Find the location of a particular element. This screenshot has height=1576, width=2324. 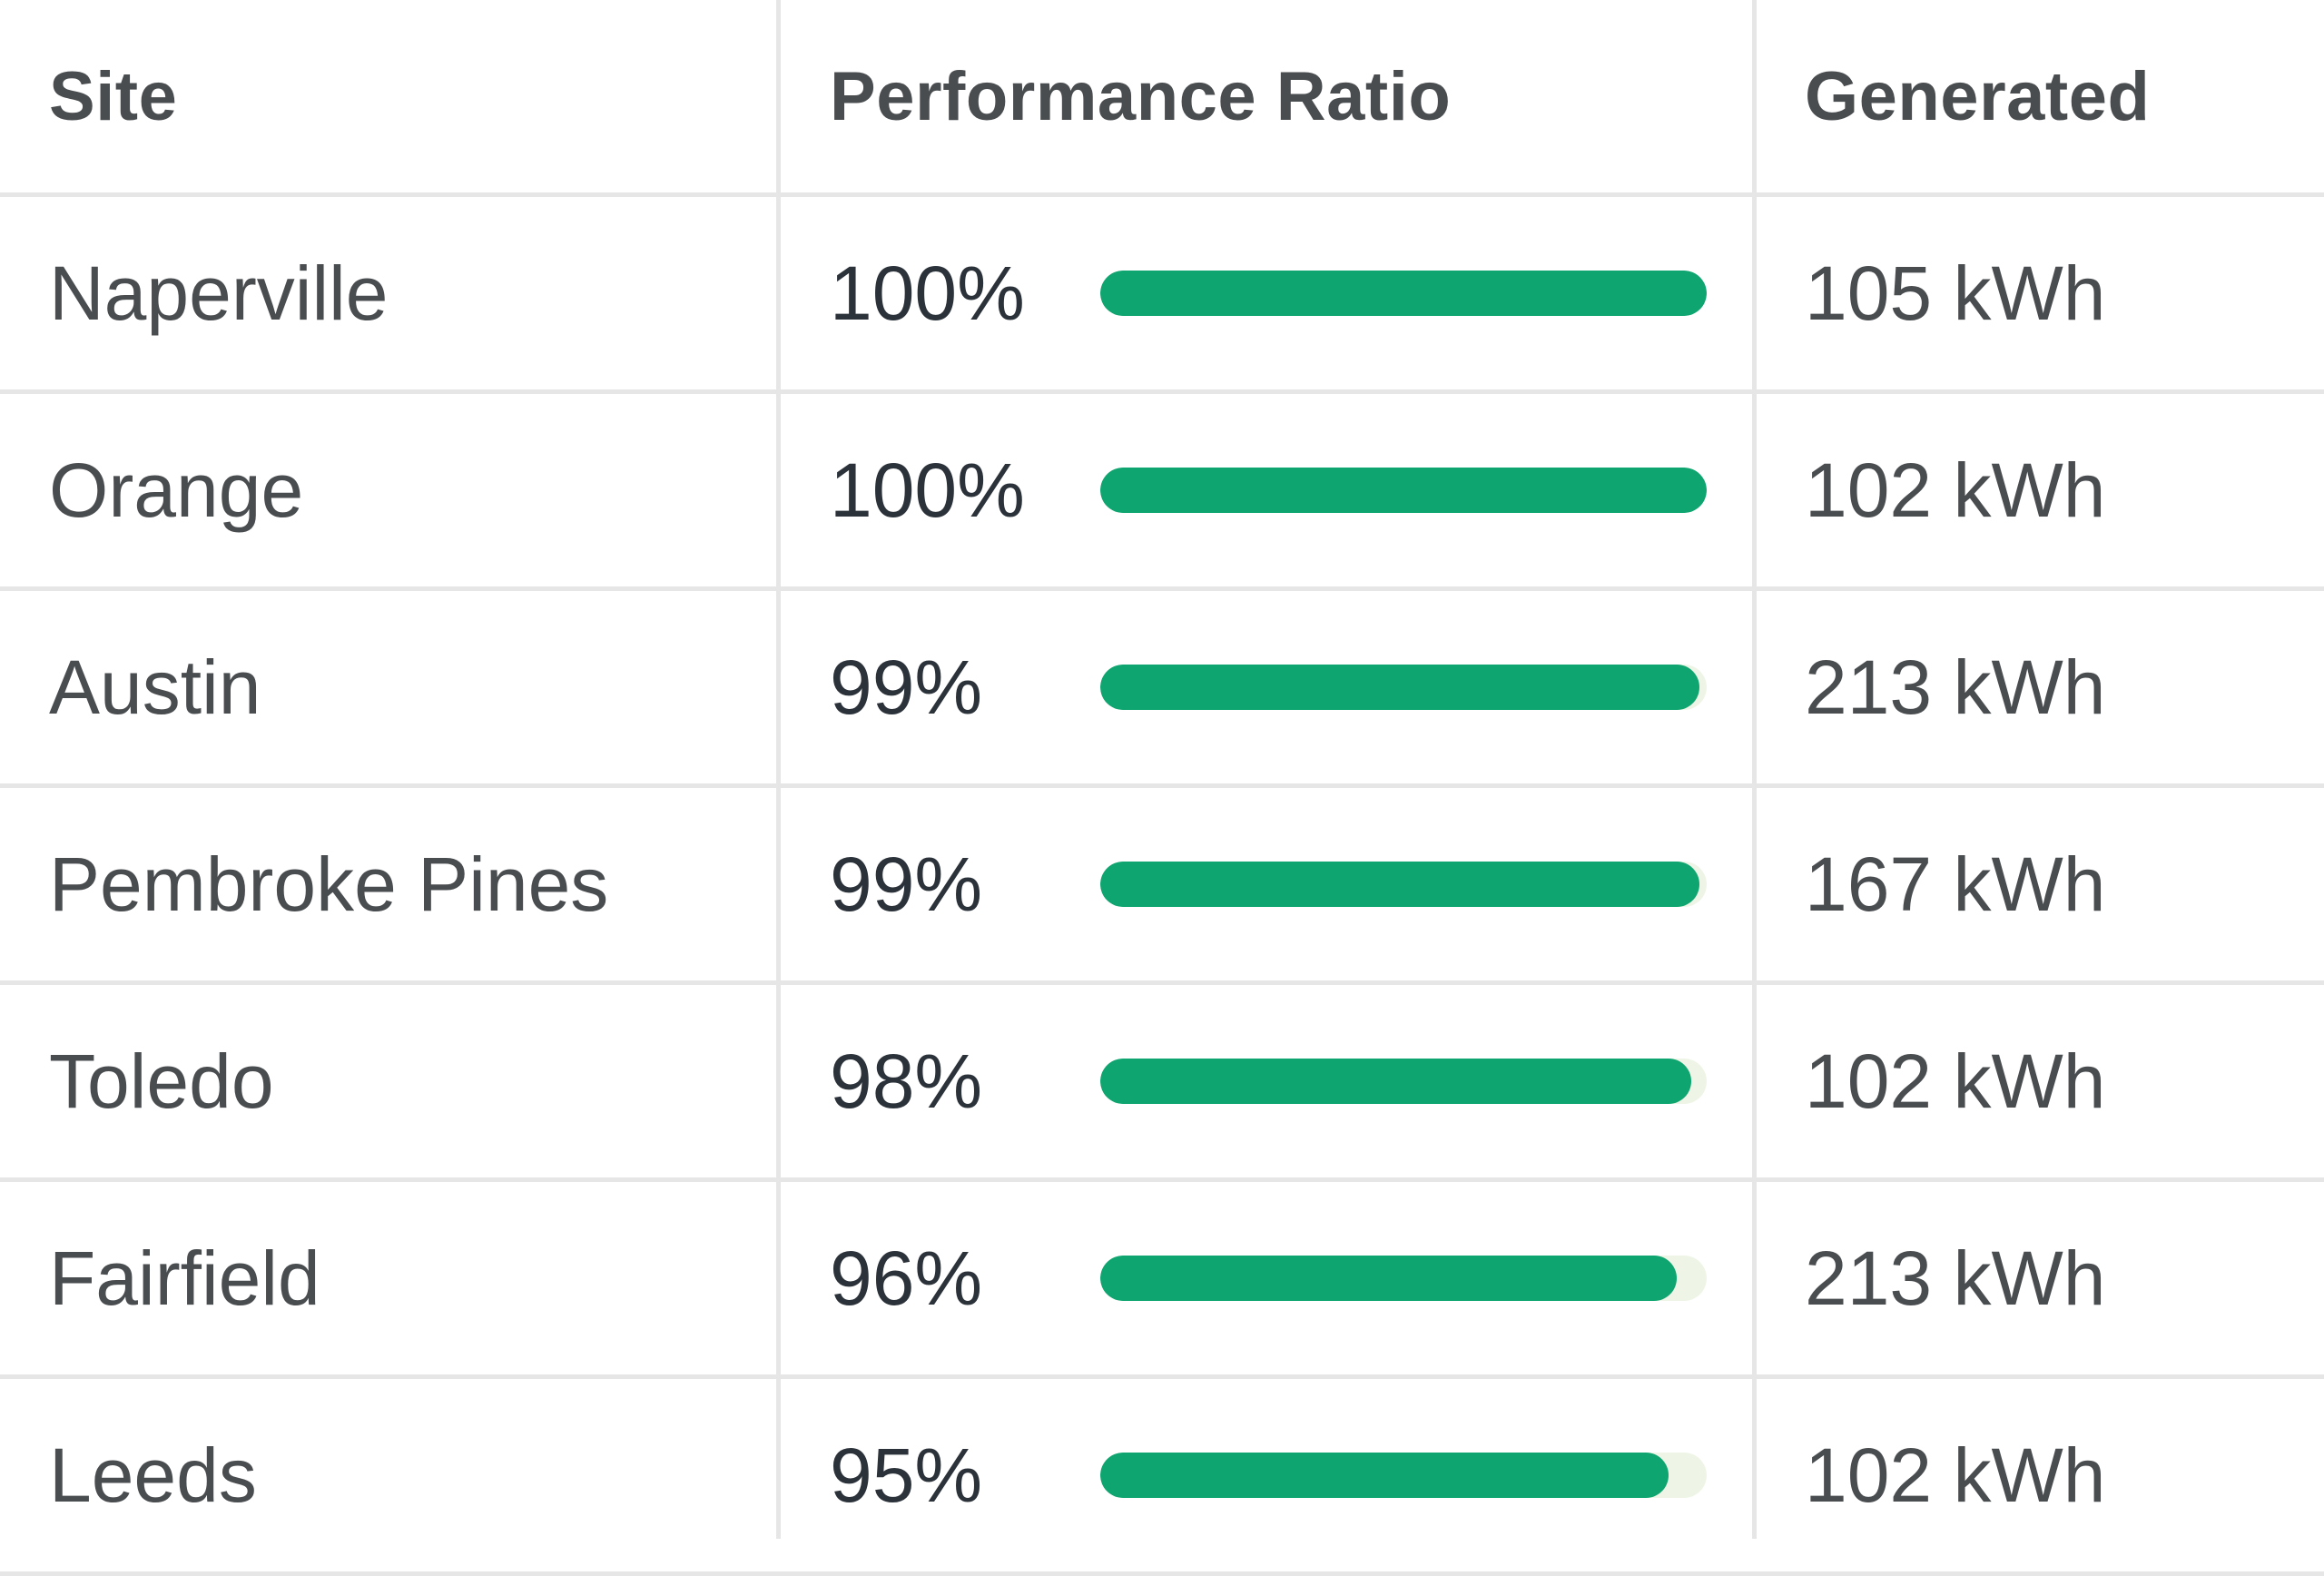

performance-cell: 98% is located at coordinates (1266, 1081).